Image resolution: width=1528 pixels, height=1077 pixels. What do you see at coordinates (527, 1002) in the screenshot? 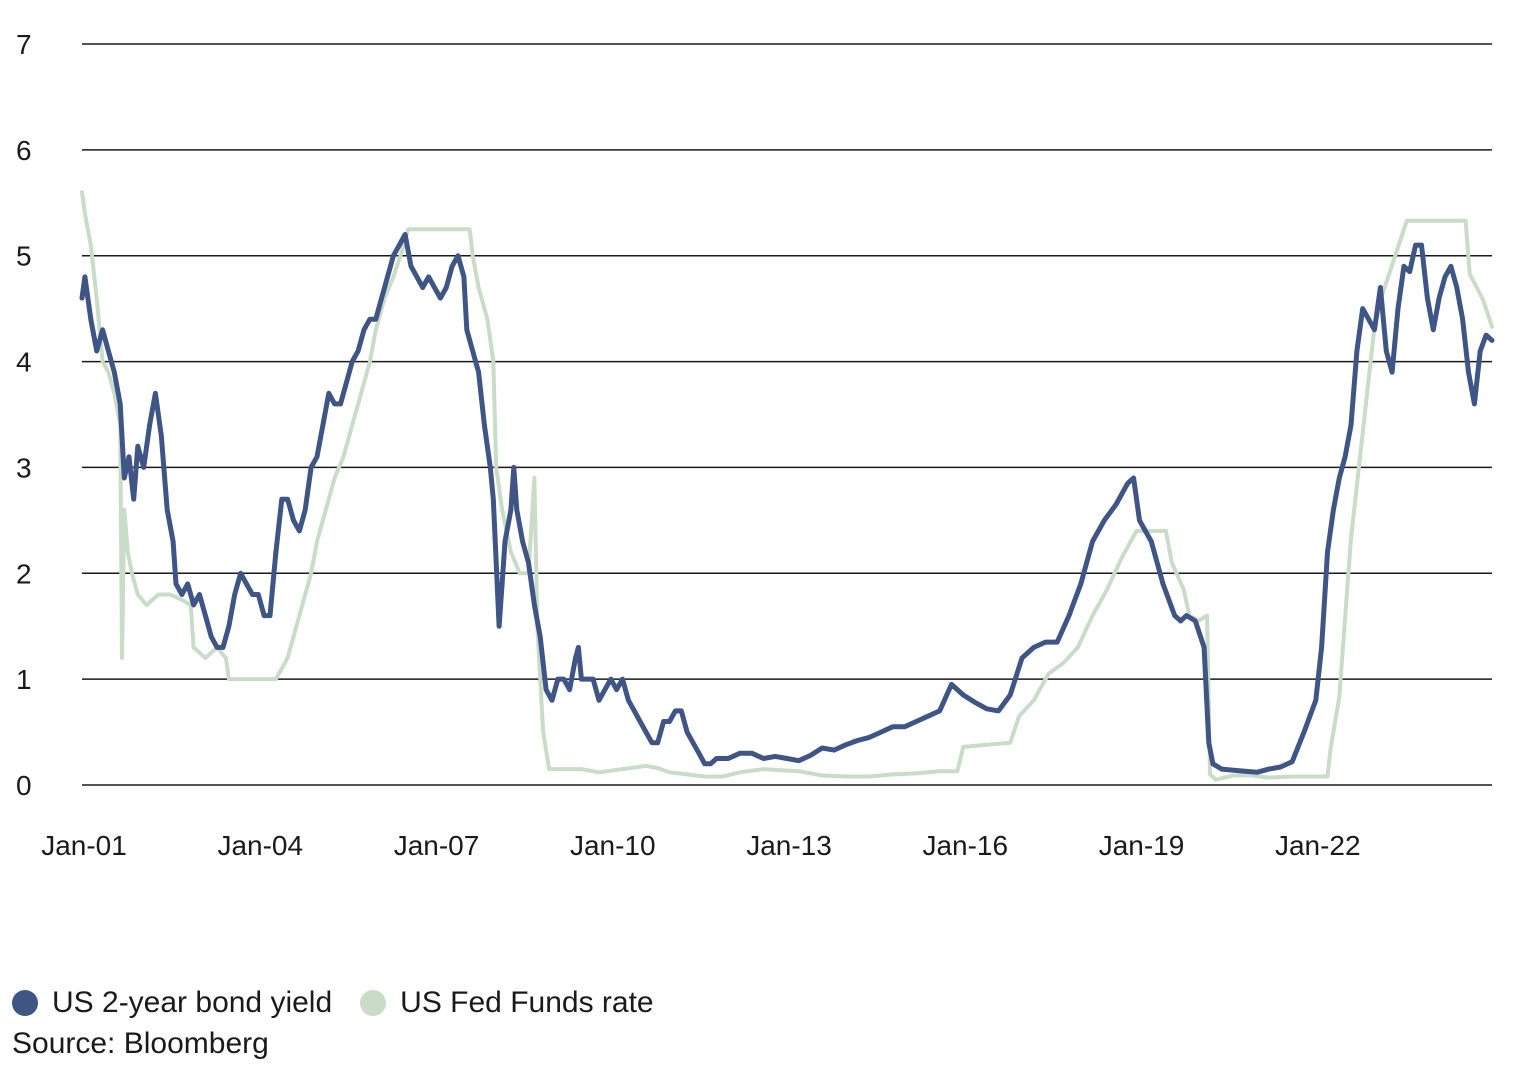
I see `legend-label-fed-funds: US Fed Funds rate` at bounding box center [527, 1002].